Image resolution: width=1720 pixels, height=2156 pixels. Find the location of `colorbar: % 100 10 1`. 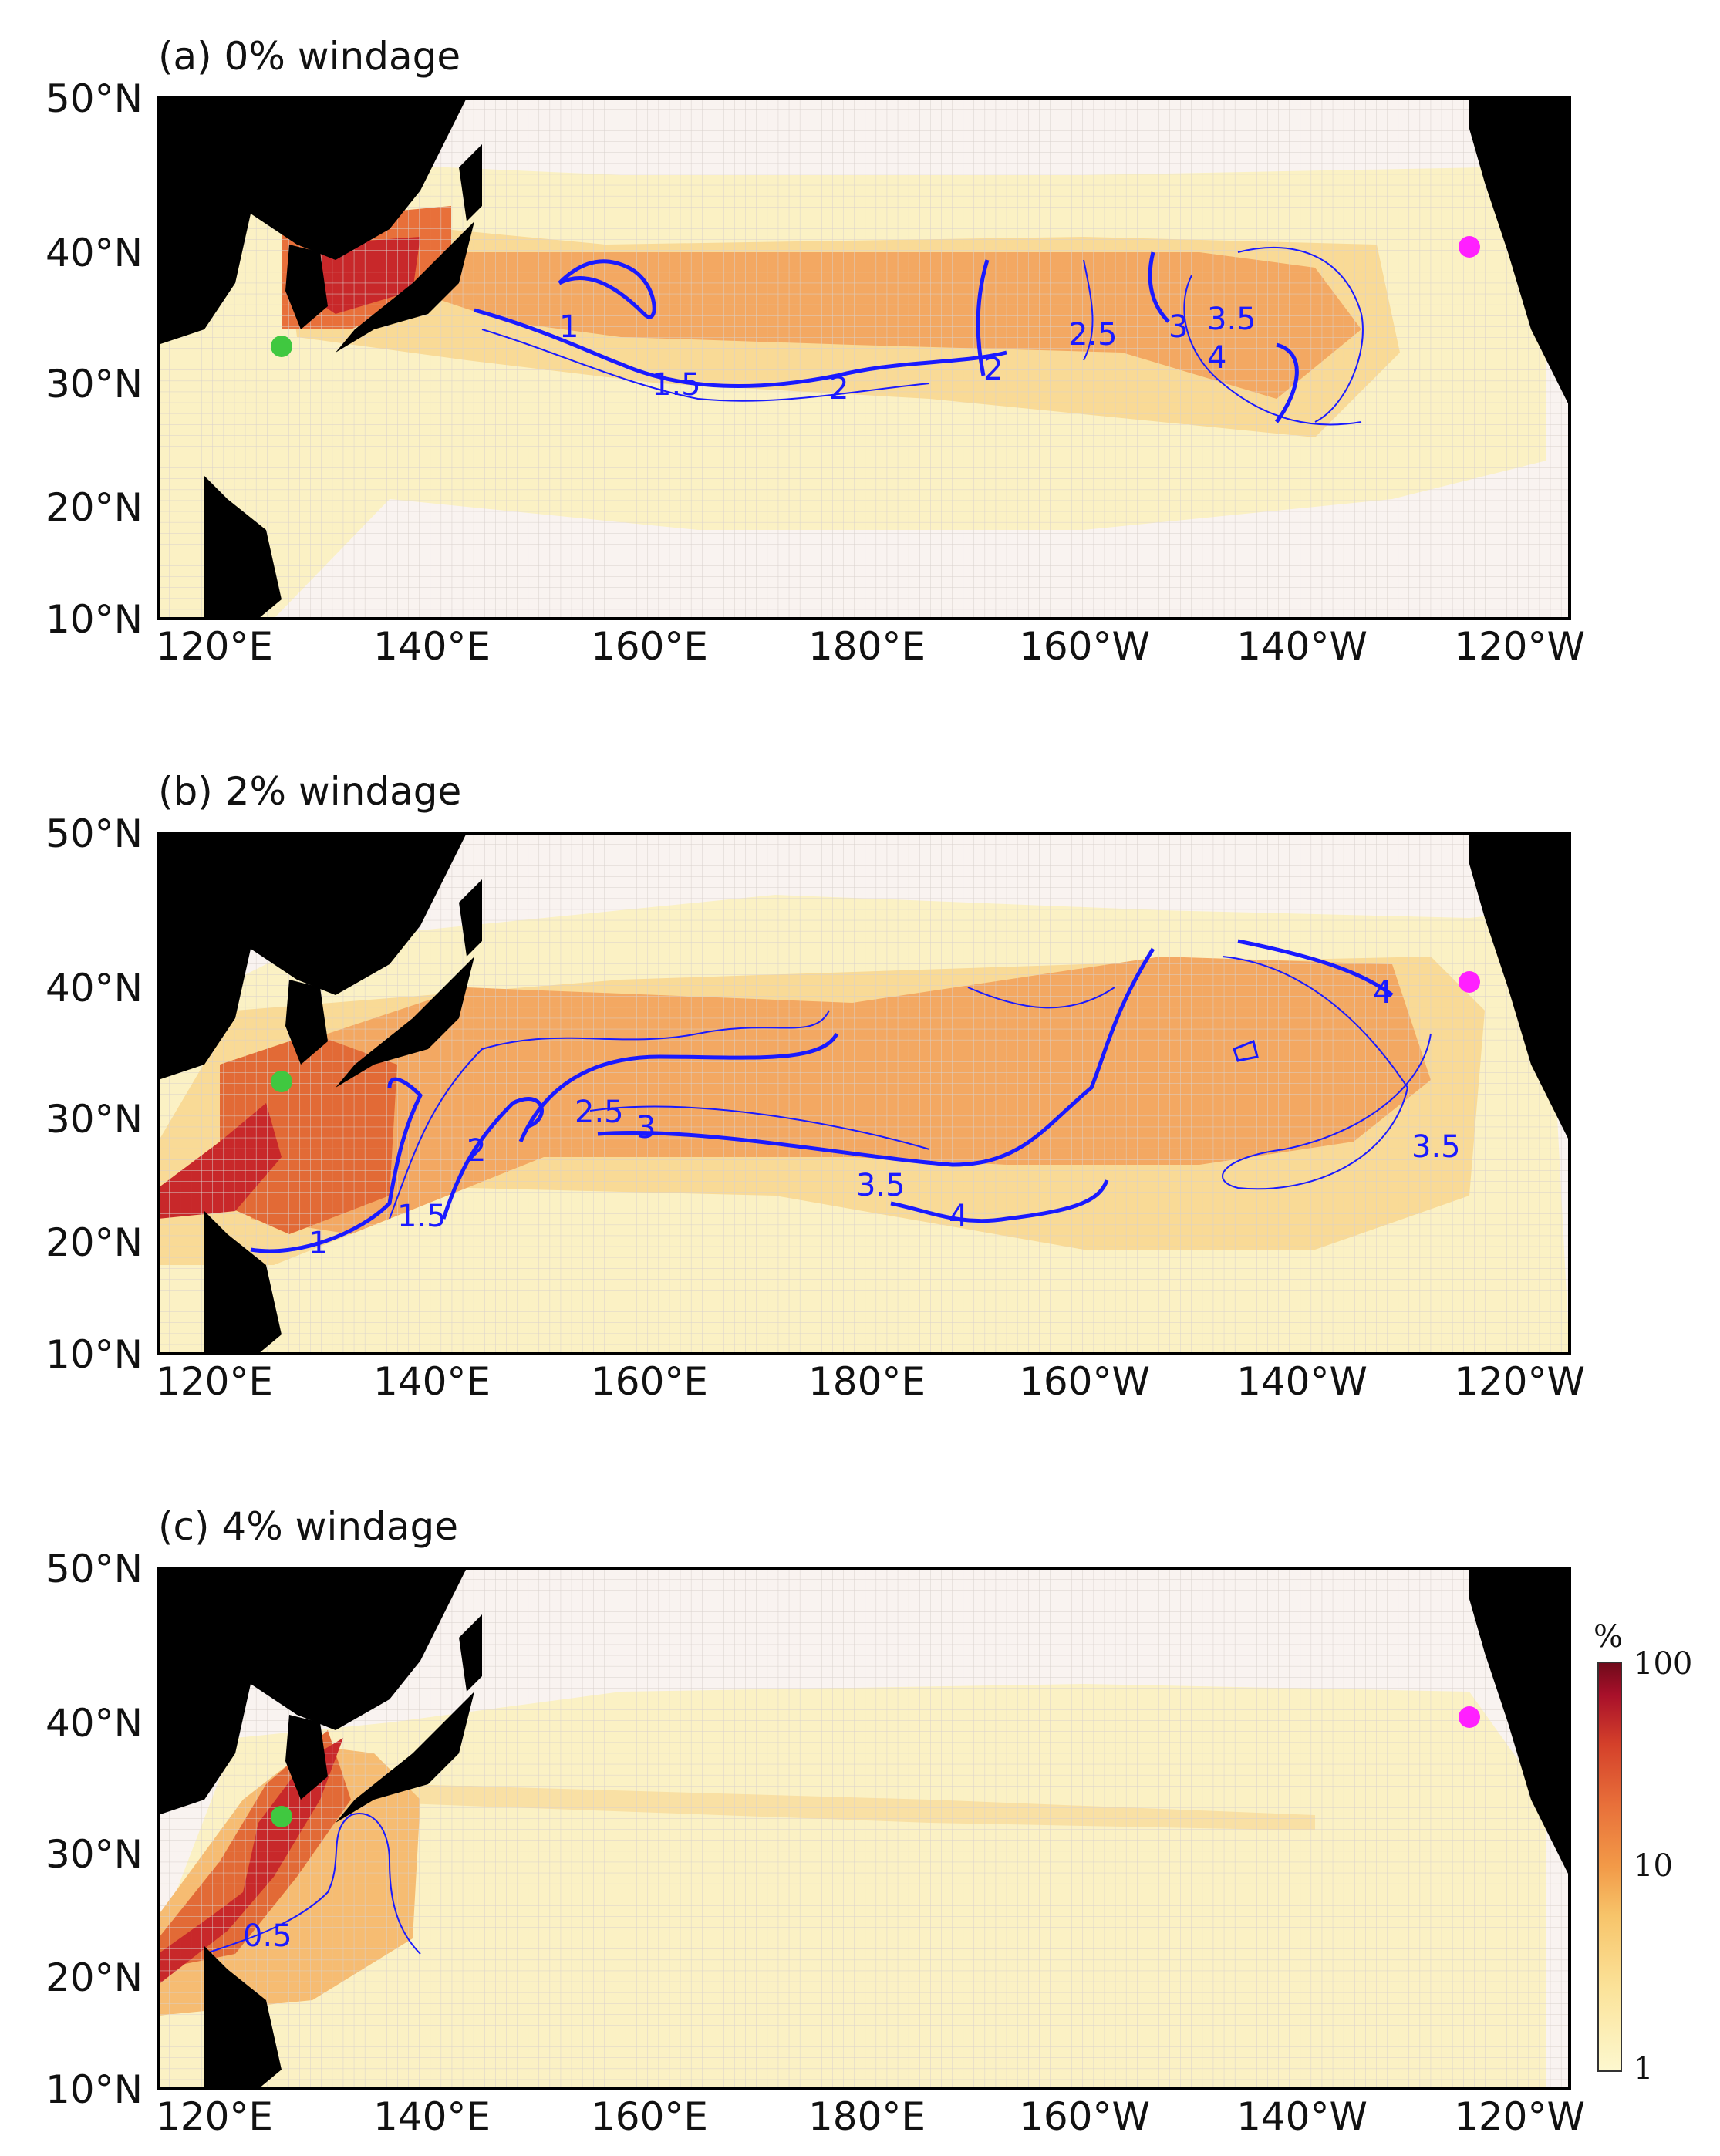

colorbar: % 100 10 1 is located at coordinates (1643, 1853).